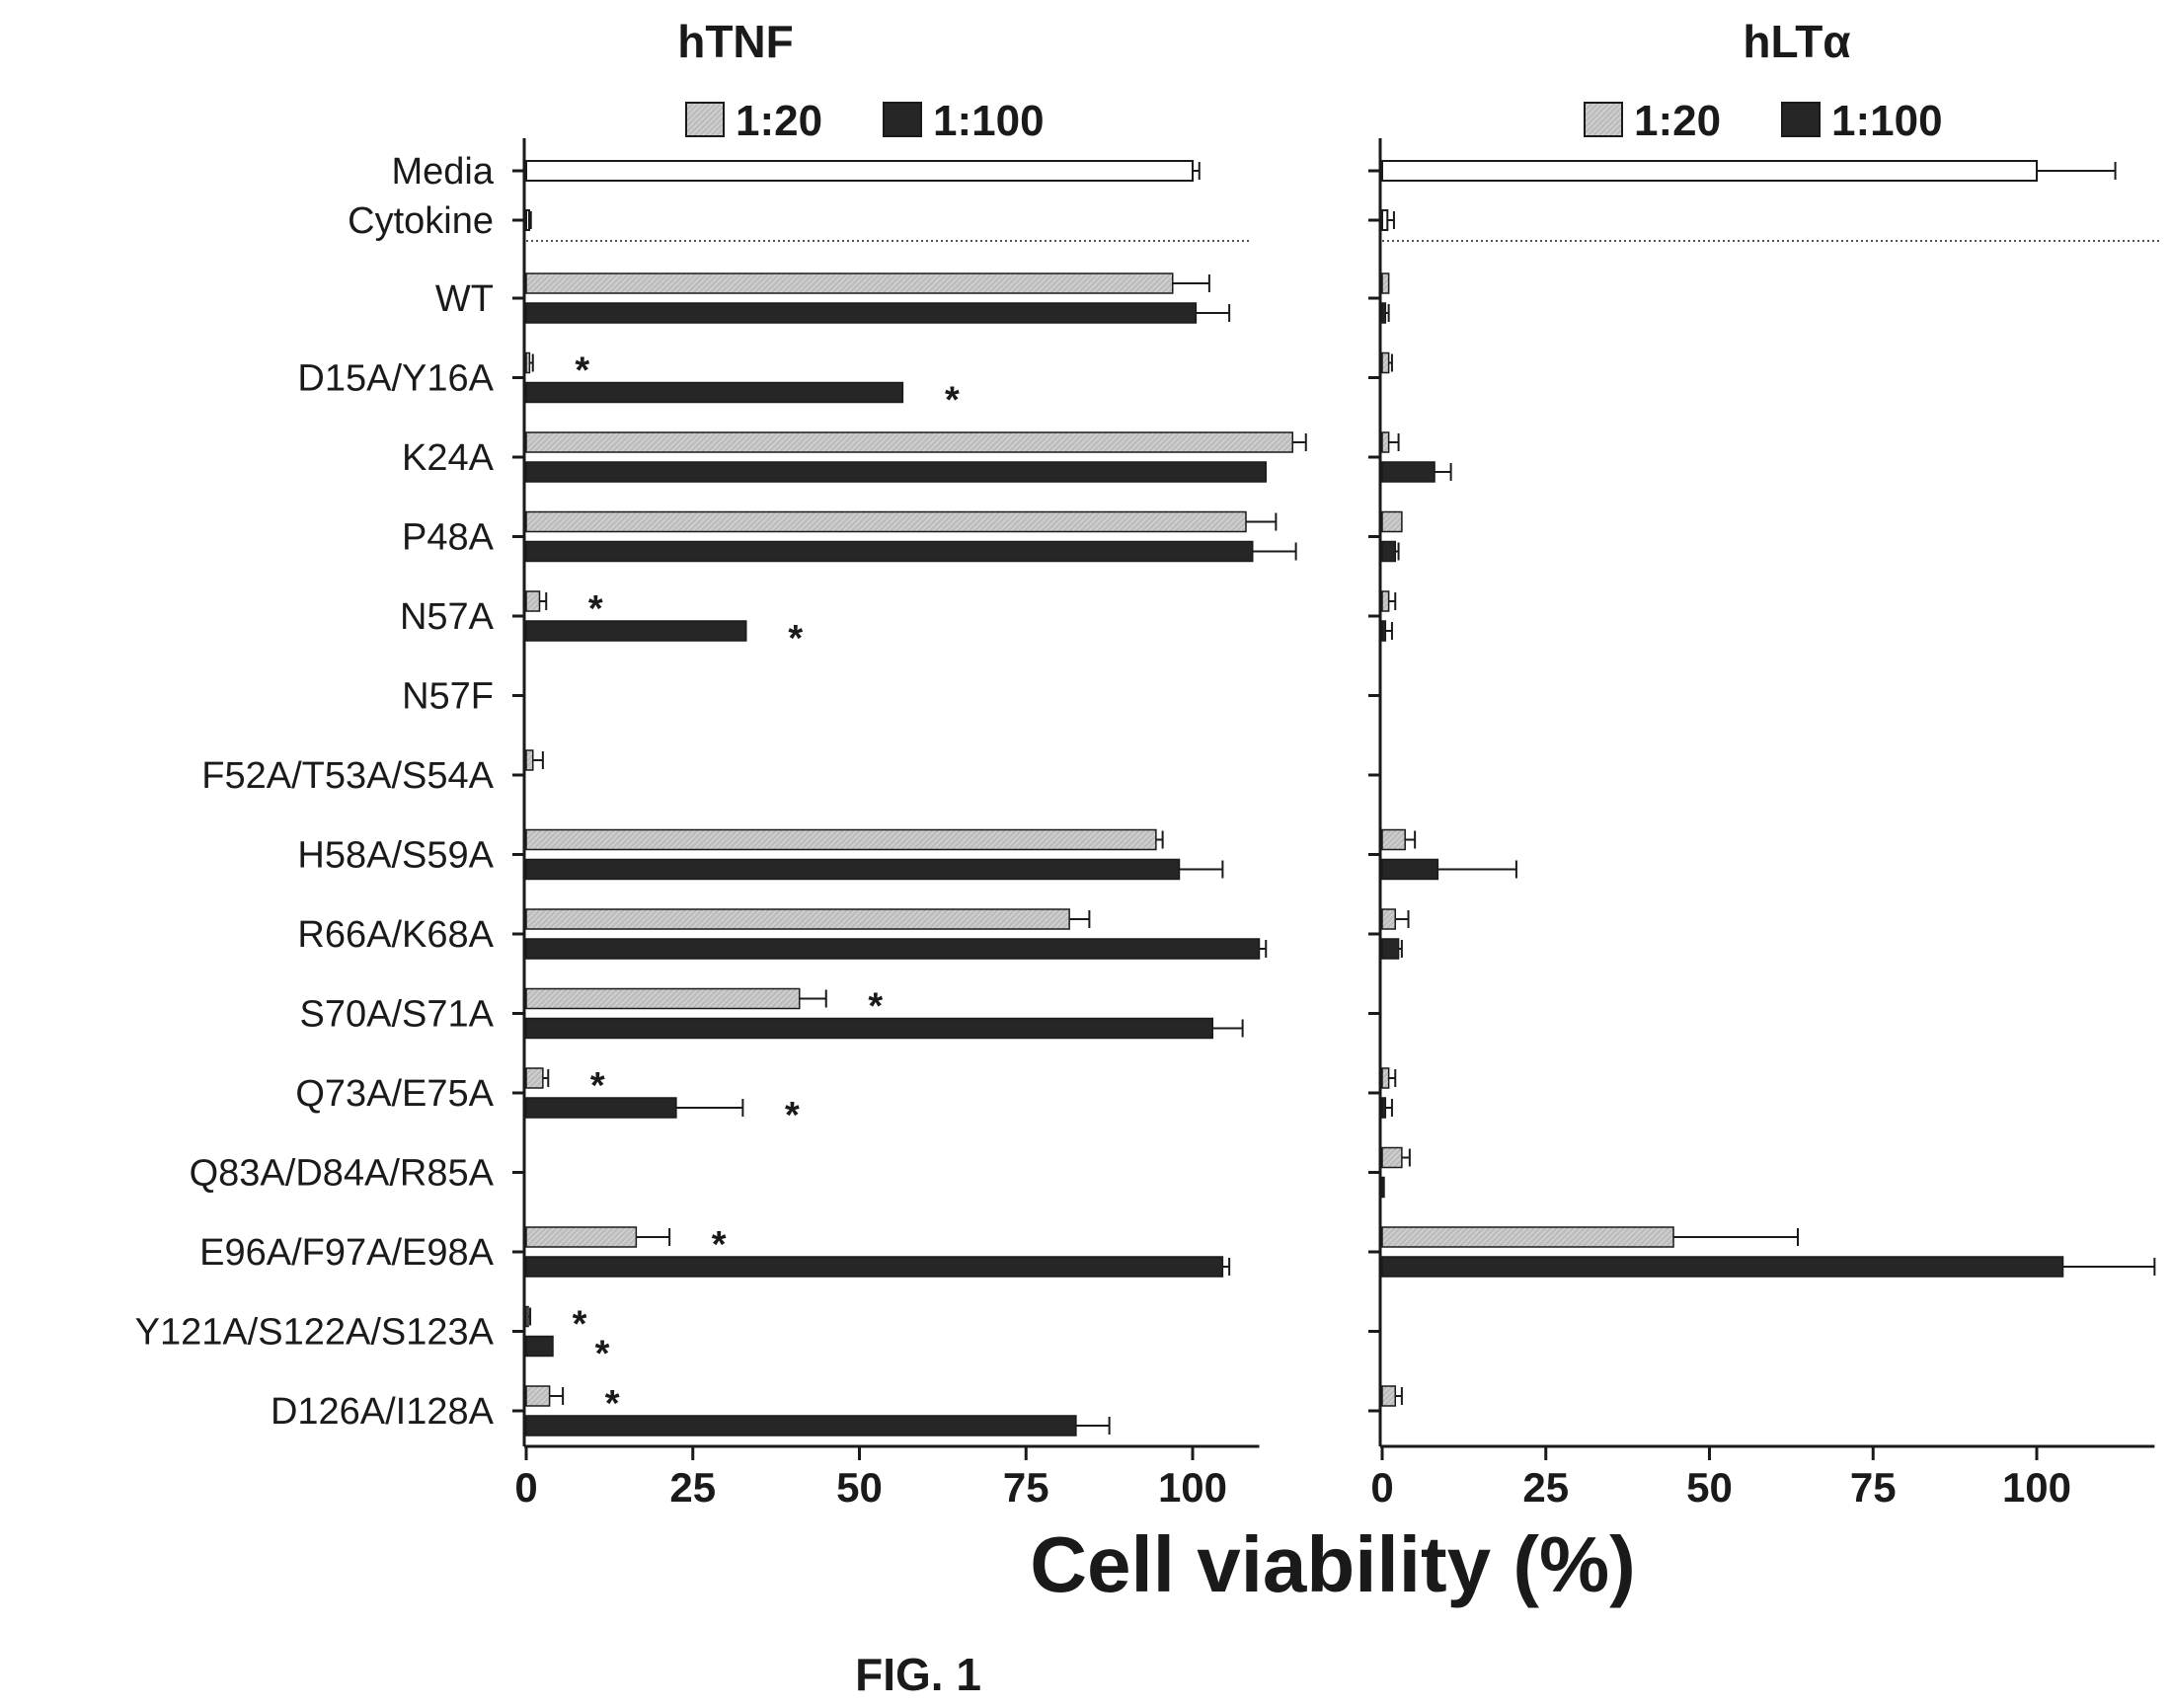 This screenshot has height=1708, width=2172. What do you see at coordinates (1545, 1487) in the screenshot?
I see `hlta-x-tick-label-25: 25` at bounding box center [1545, 1487].